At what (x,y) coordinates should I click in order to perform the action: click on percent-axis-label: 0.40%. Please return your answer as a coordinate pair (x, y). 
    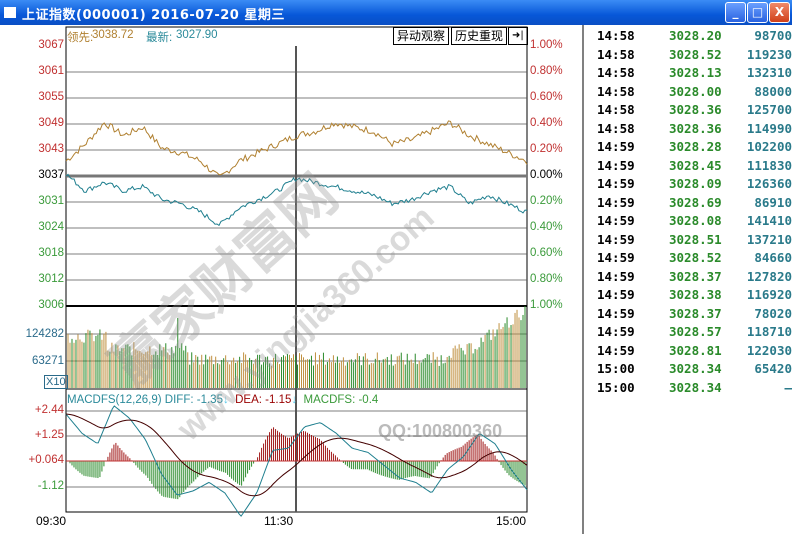
    Looking at the image, I should click on (546, 123).